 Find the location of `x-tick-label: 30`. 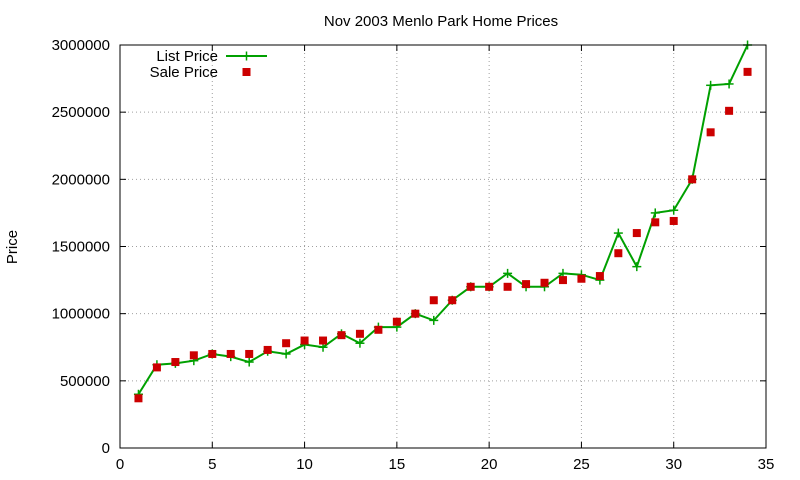

x-tick-label: 30 is located at coordinates (673, 464).